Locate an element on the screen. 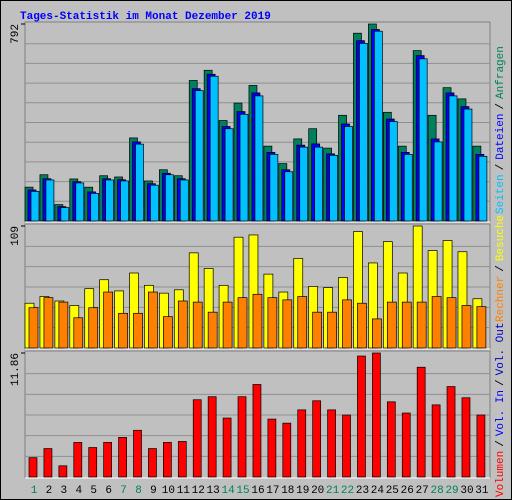  x-tick-label: 22 is located at coordinates (347, 491).